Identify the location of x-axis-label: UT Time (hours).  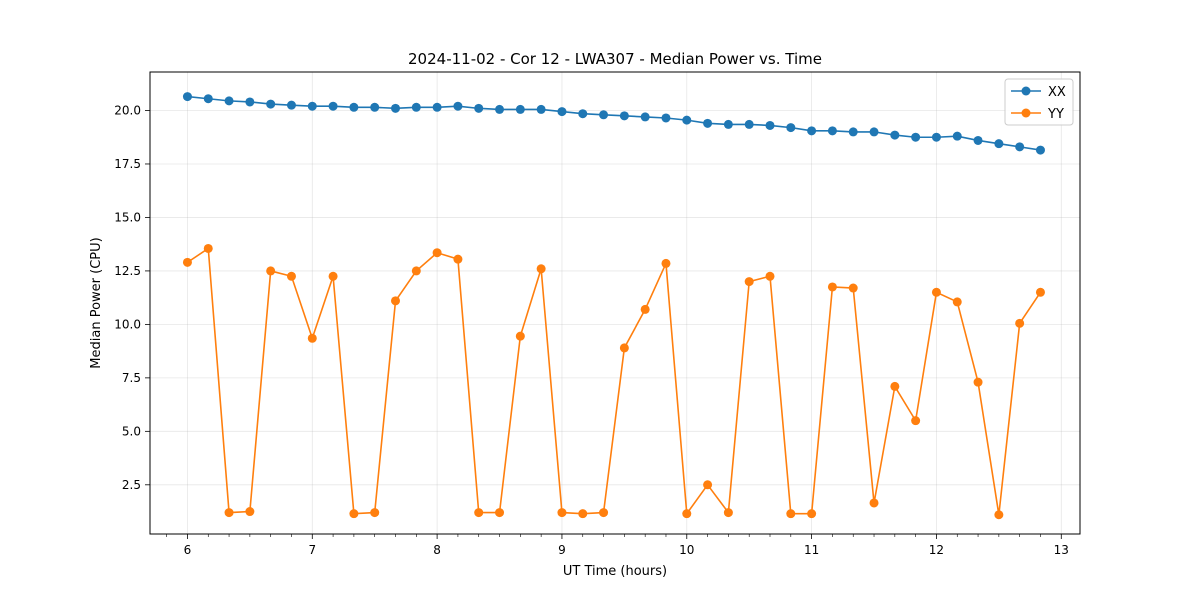
(615, 571).